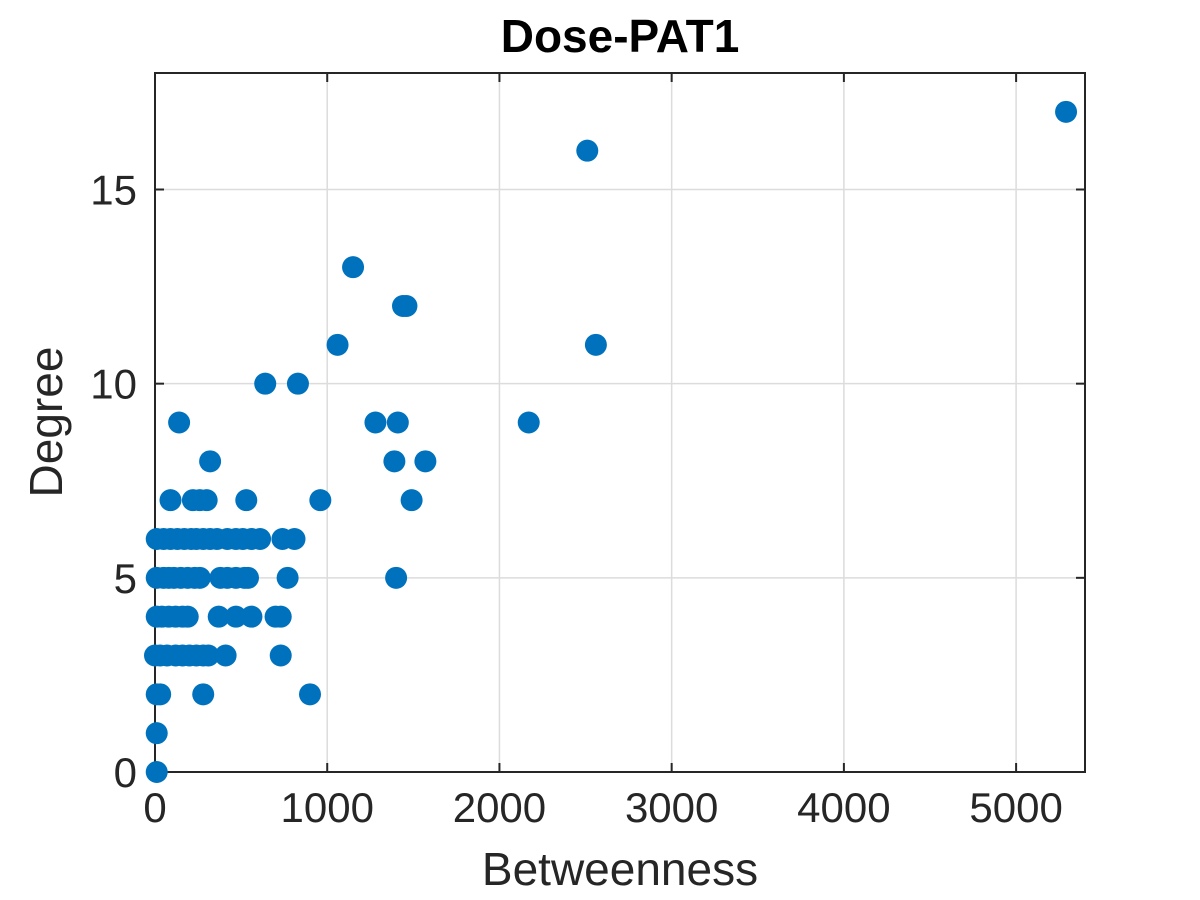 The image size is (1200, 900). What do you see at coordinates (327, 807) in the screenshot?
I see `x-tick-label: 1000` at bounding box center [327, 807].